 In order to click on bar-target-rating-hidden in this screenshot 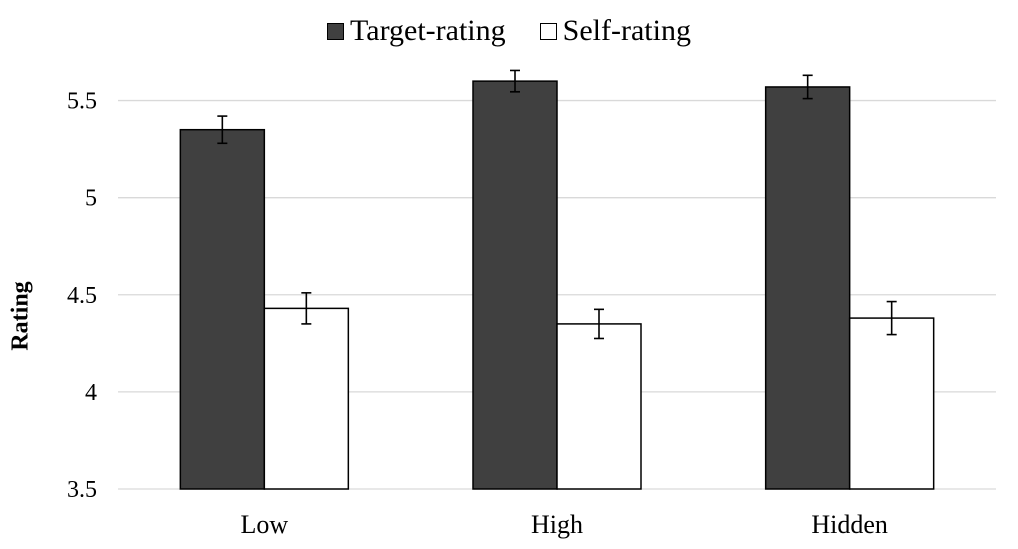, I will do `click(807, 288)`.